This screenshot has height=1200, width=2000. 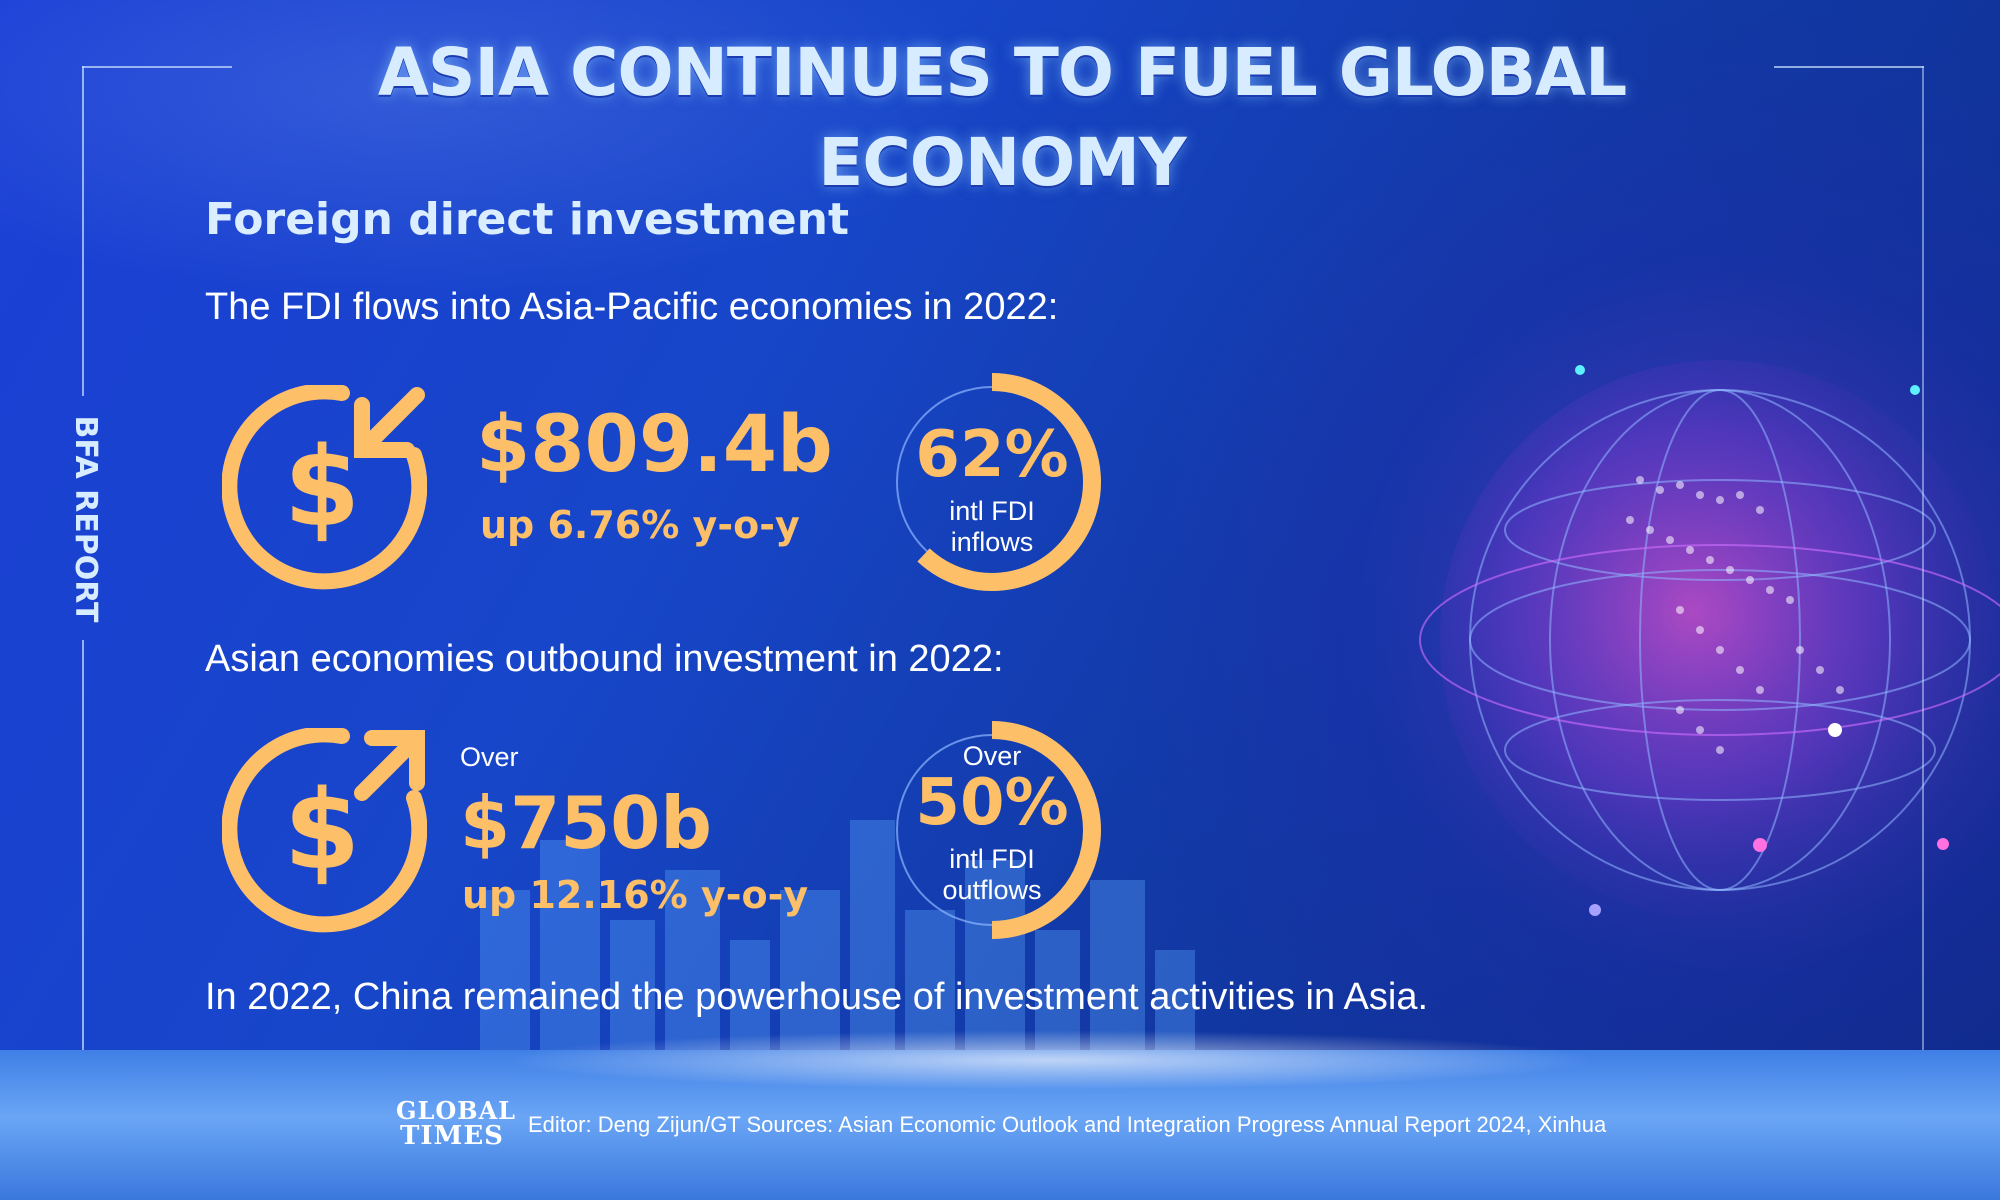 I want to click on section-title: Foreign direct investment, so click(x=527, y=219).